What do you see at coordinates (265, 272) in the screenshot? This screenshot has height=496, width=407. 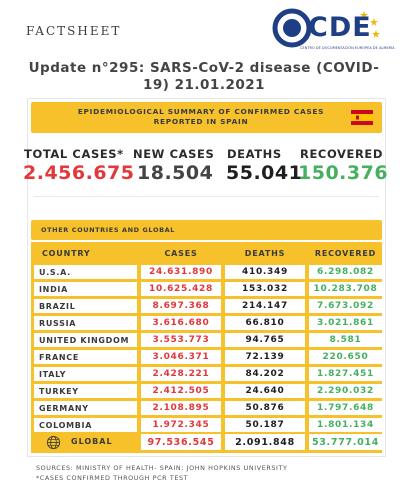 I see `deaths-cell: 410.349` at bounding box center [265, 272].